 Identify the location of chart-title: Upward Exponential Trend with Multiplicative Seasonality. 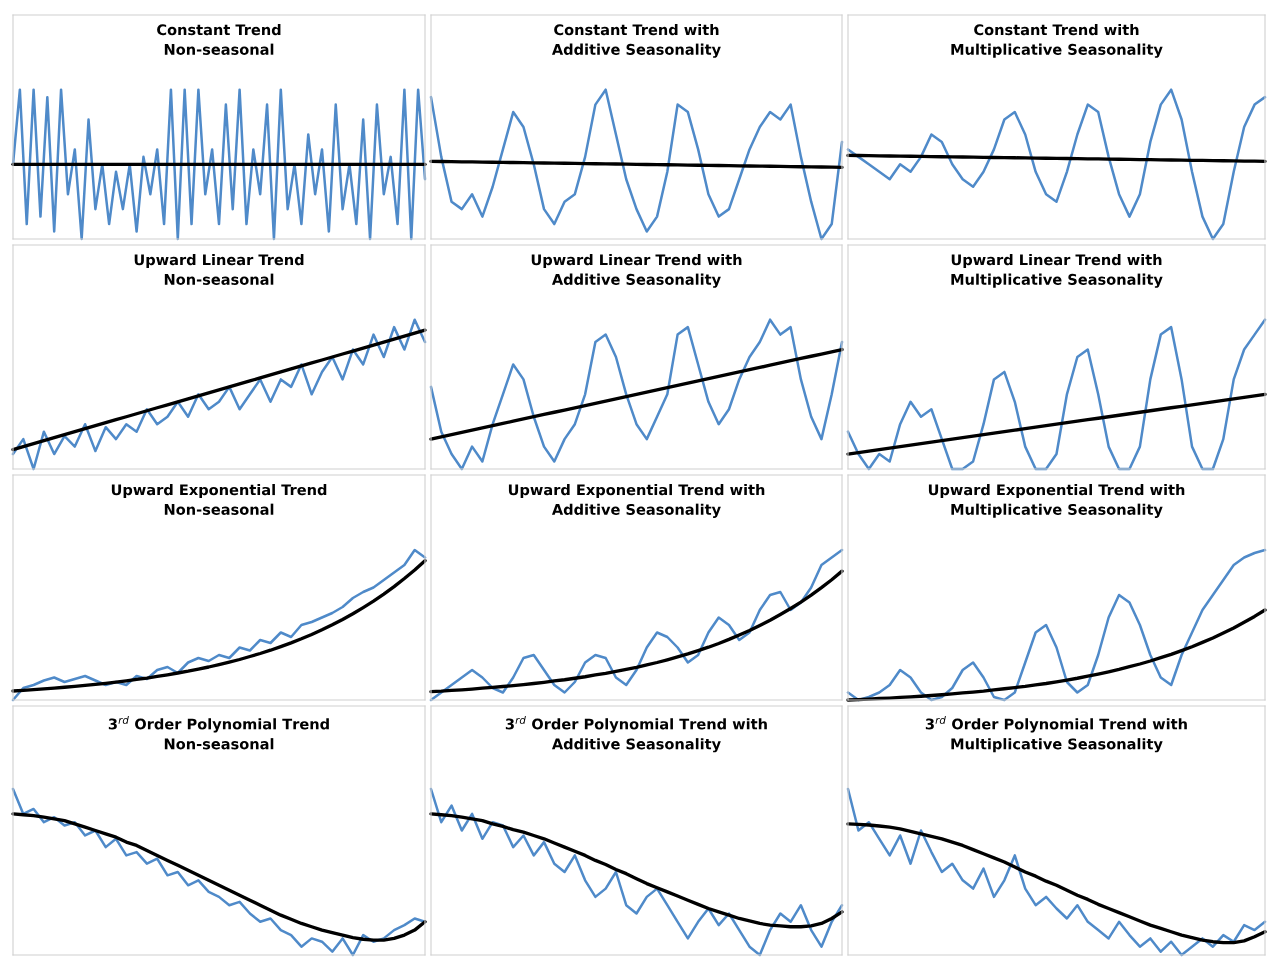
(1056, 501).